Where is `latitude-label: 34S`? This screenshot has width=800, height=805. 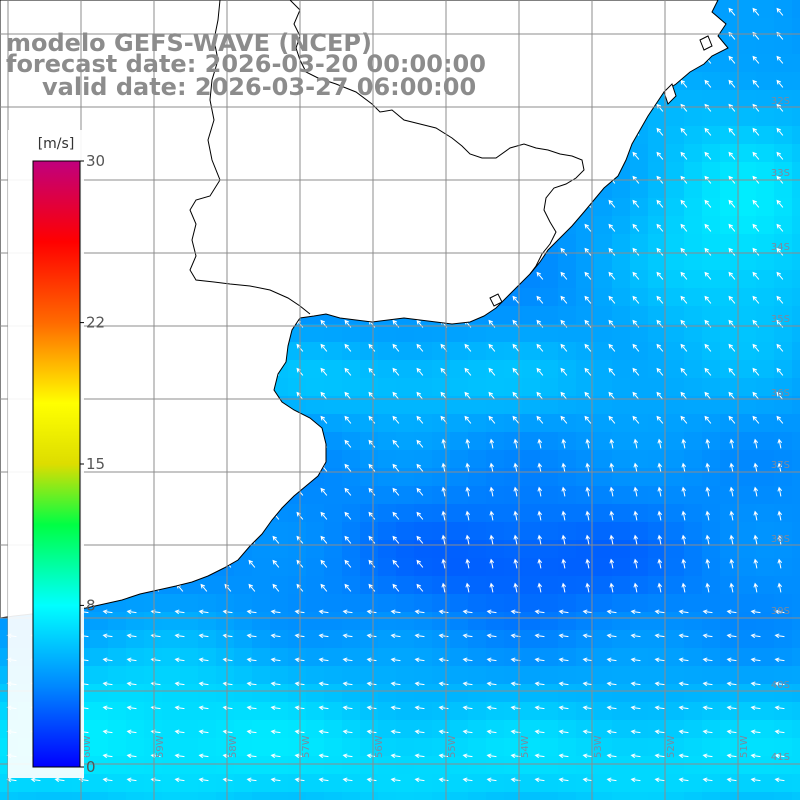
latitude-label: 34S is located at coordinates (780, 247).